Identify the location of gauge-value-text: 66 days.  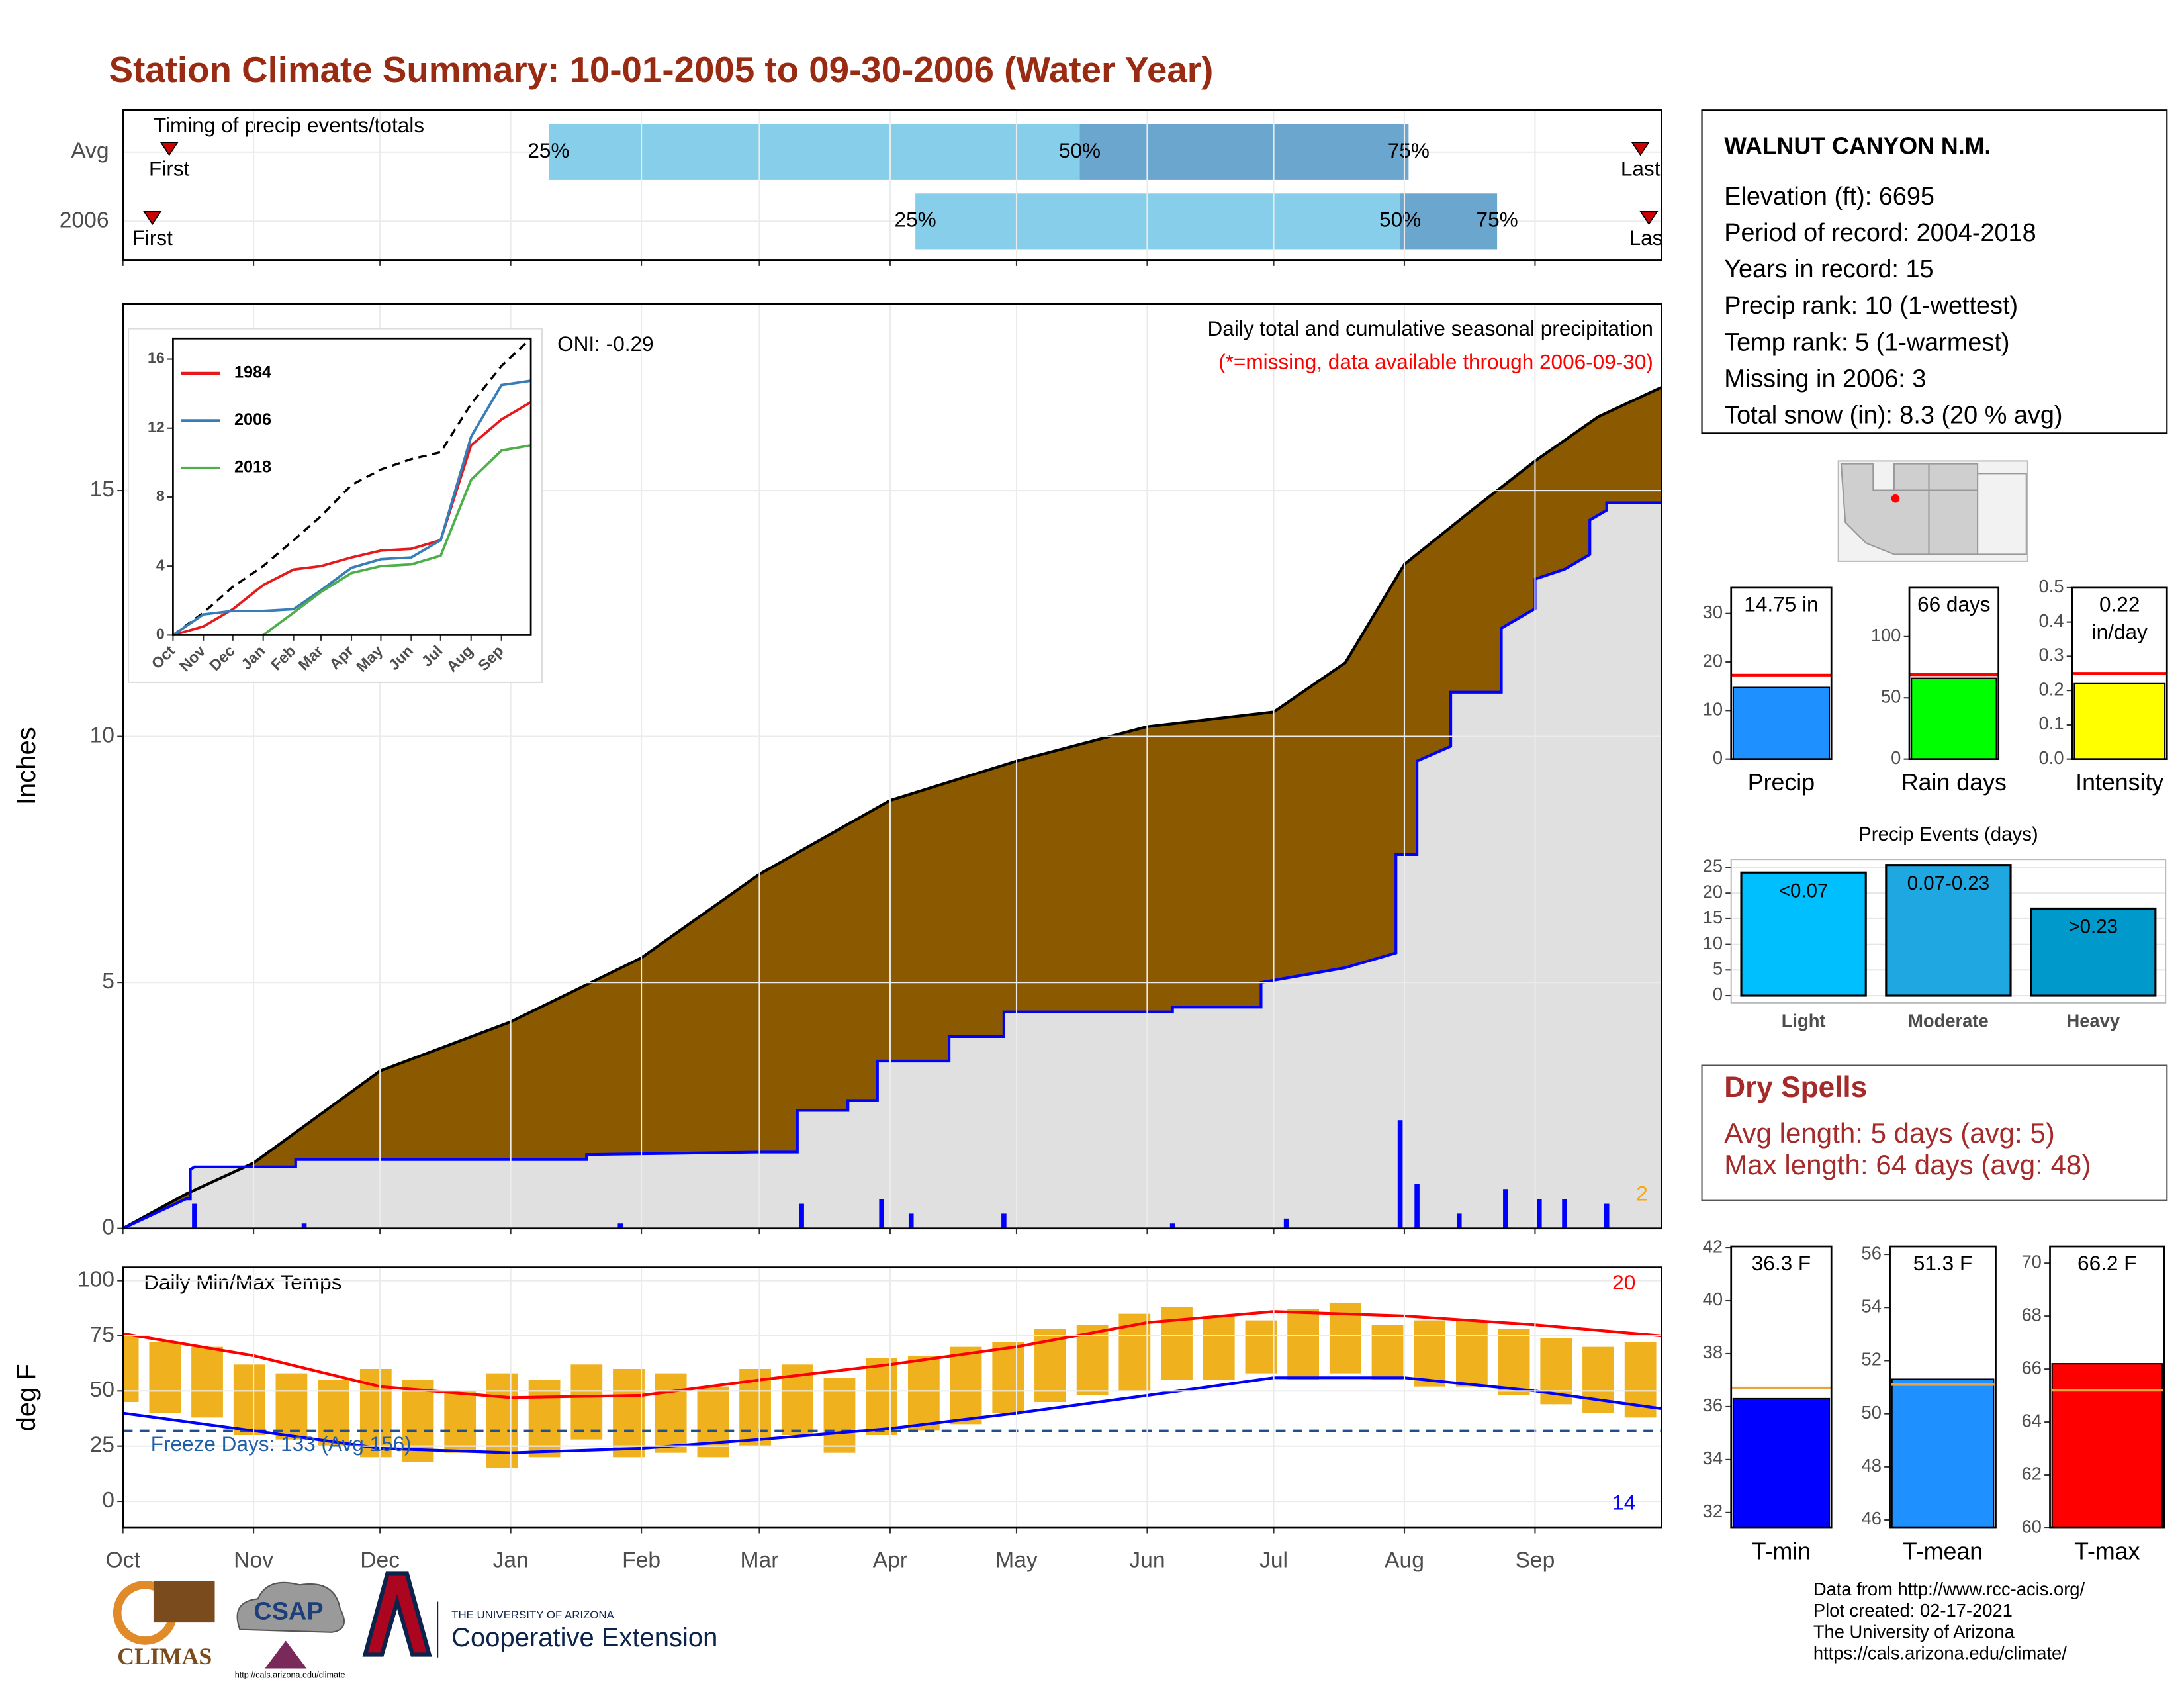
(1954, 605).